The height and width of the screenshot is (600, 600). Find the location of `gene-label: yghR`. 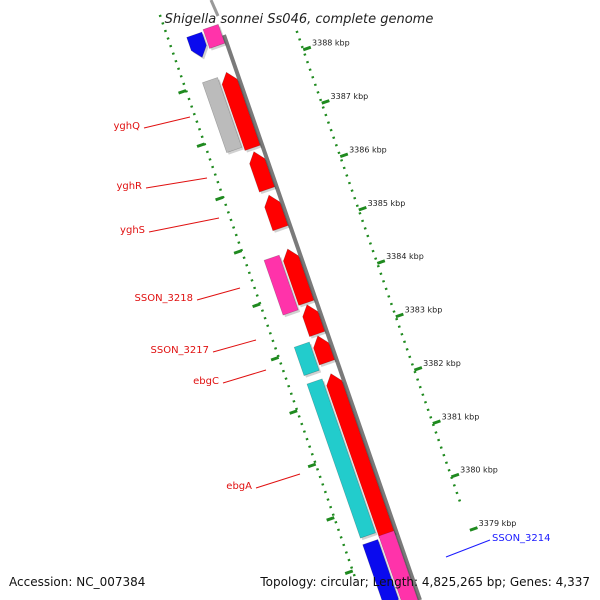

gene-label: yghR is located at coordinates (129, 186).